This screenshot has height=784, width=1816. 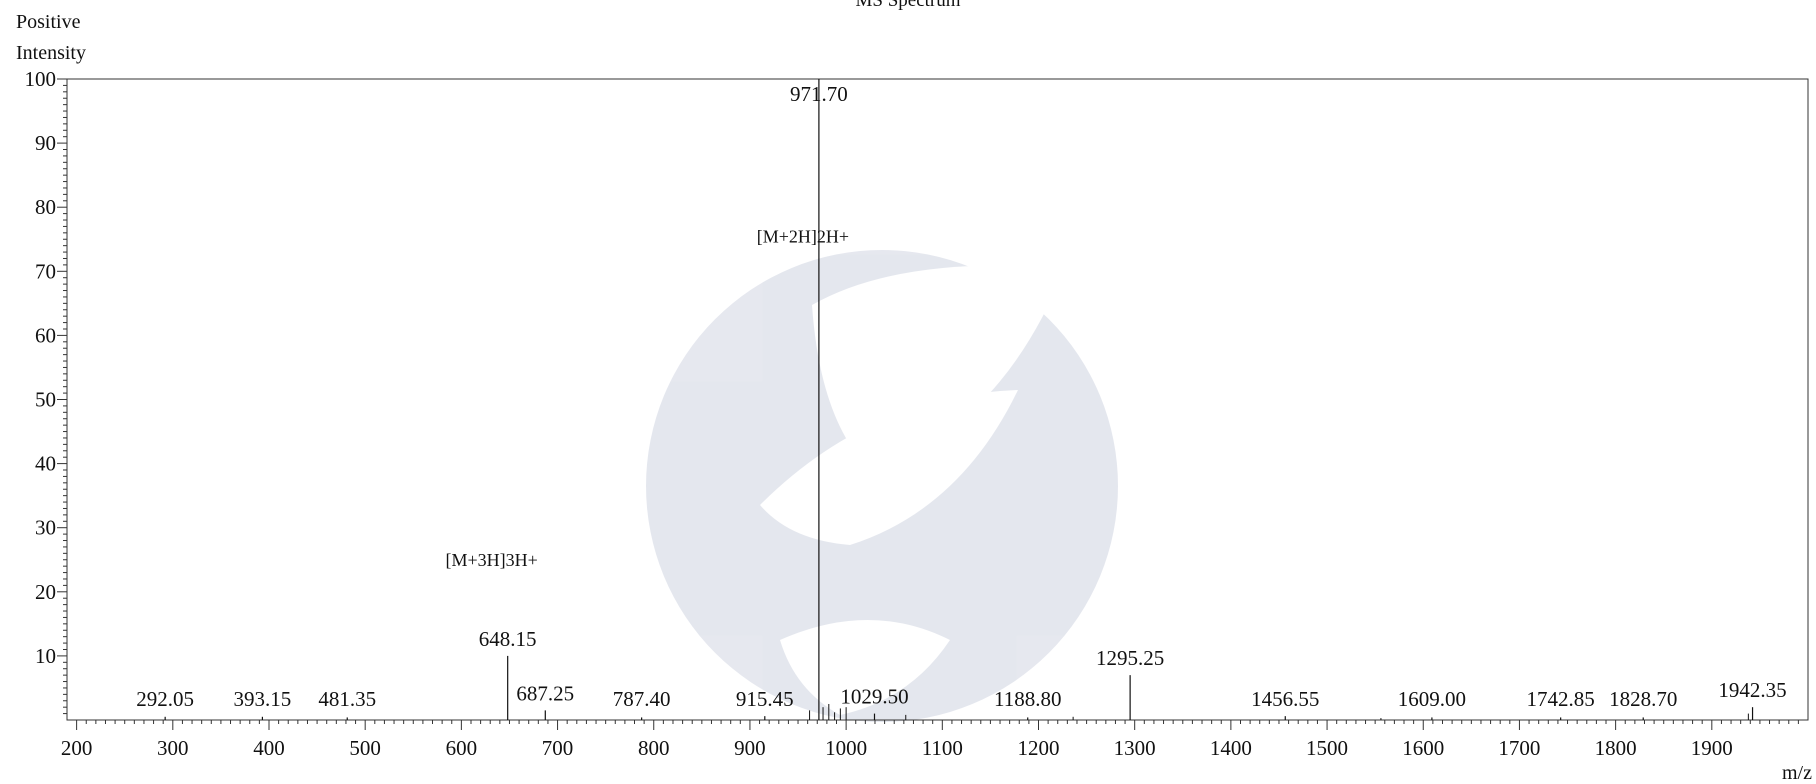 What do you see at coordinates (173, 748) in the screenshot?
I see `x-tick-label: 300` at bounding box center [173, 748].